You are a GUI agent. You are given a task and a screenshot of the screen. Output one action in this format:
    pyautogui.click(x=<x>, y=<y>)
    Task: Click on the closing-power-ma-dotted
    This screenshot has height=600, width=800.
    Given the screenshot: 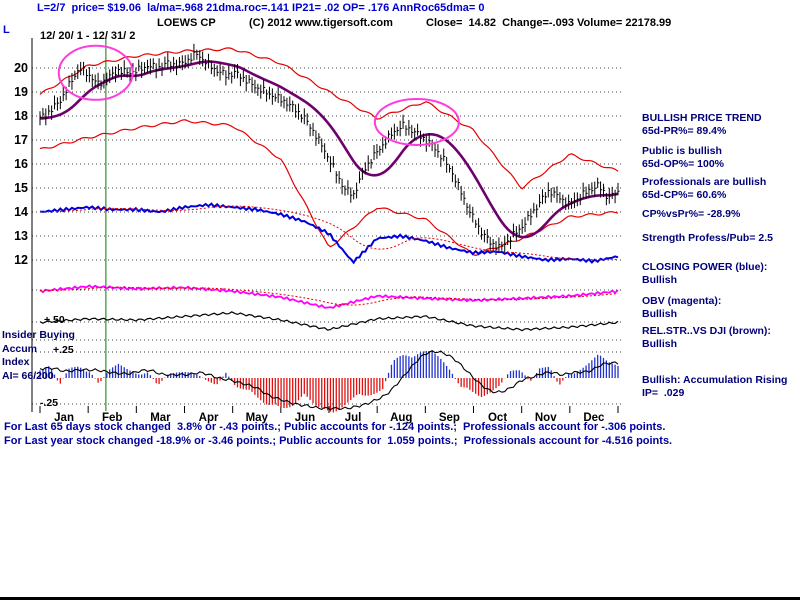 What is the action you would take?
    pyautogui.click(x=329, y=233)
    